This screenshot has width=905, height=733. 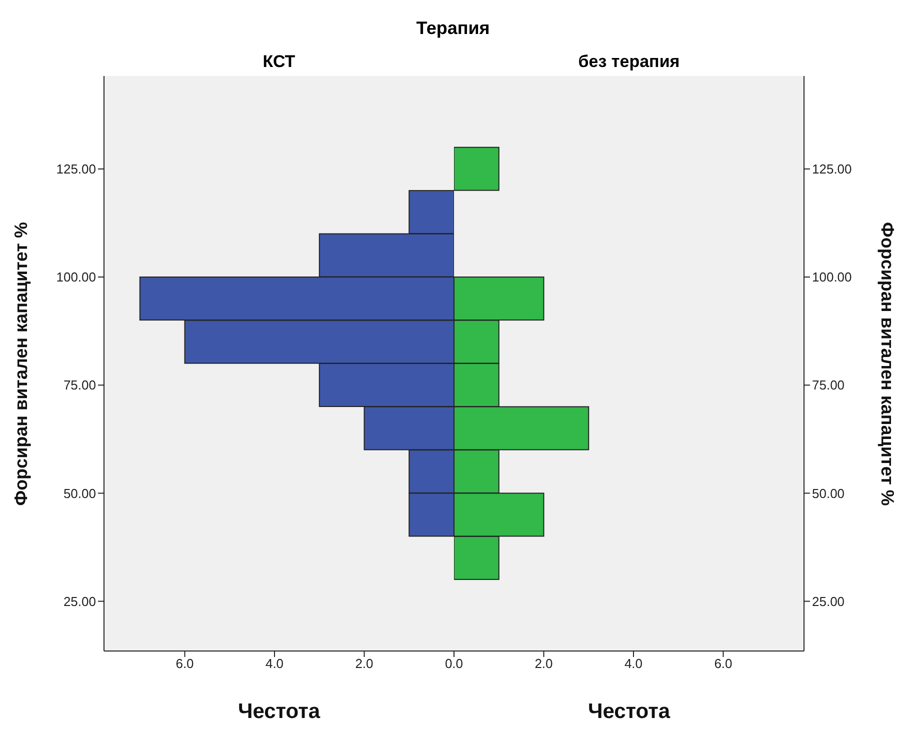 What do you see at coordinates (279, 62) in the screenshot?
I see `chart-subtitle: КСТ` at bounding box center [279, 62].